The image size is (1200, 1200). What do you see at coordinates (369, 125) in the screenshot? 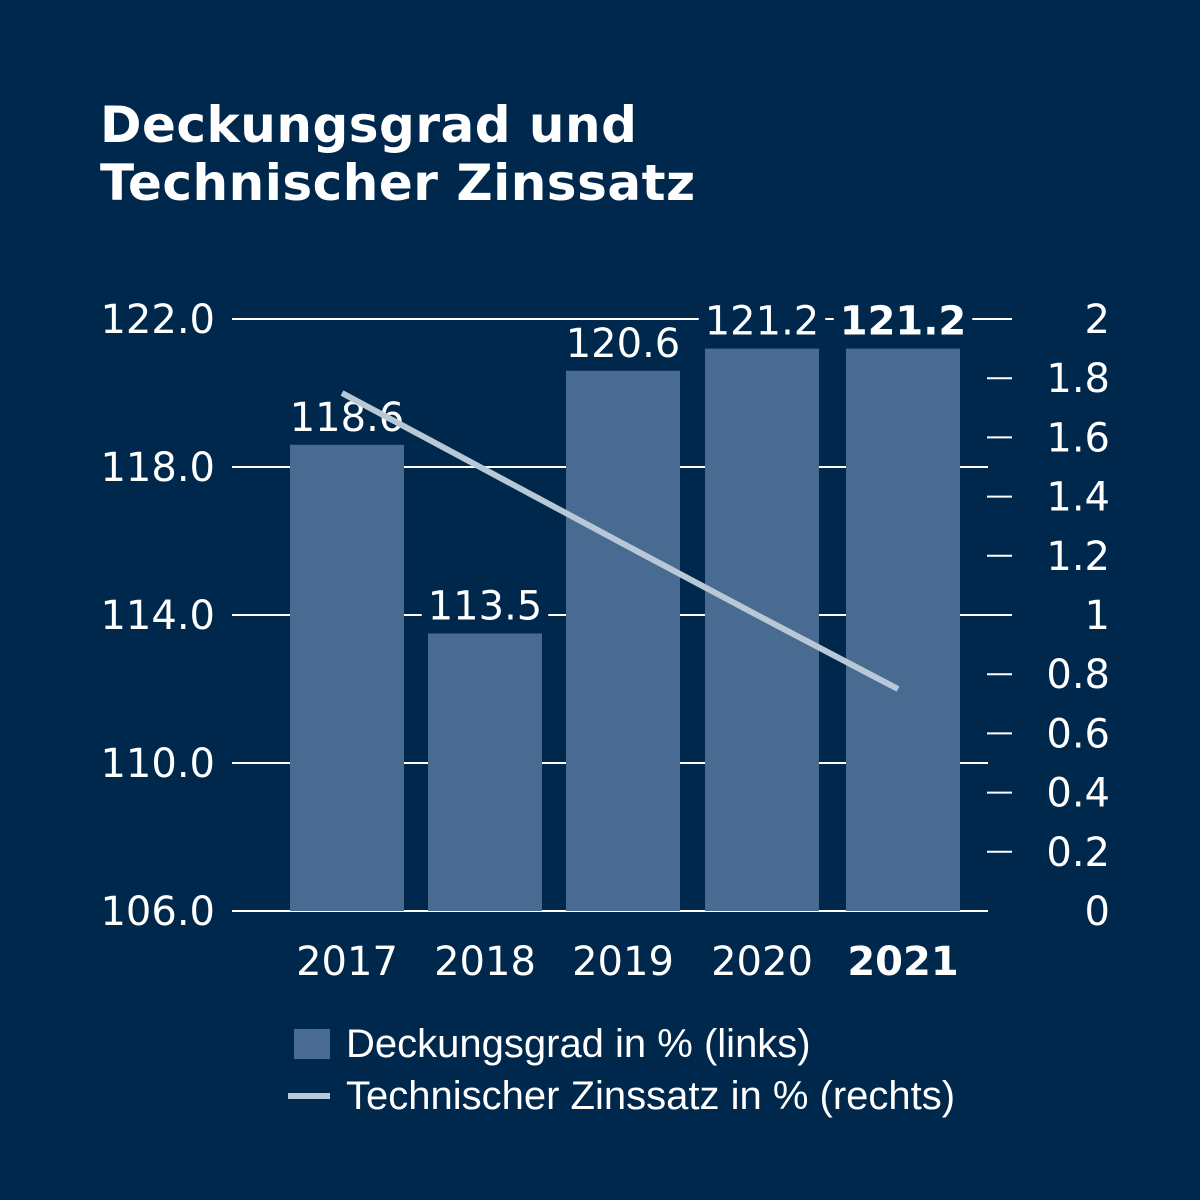
I see `chart-title-line-1: Deckungsgrad und` at bounding box center [369, 125].